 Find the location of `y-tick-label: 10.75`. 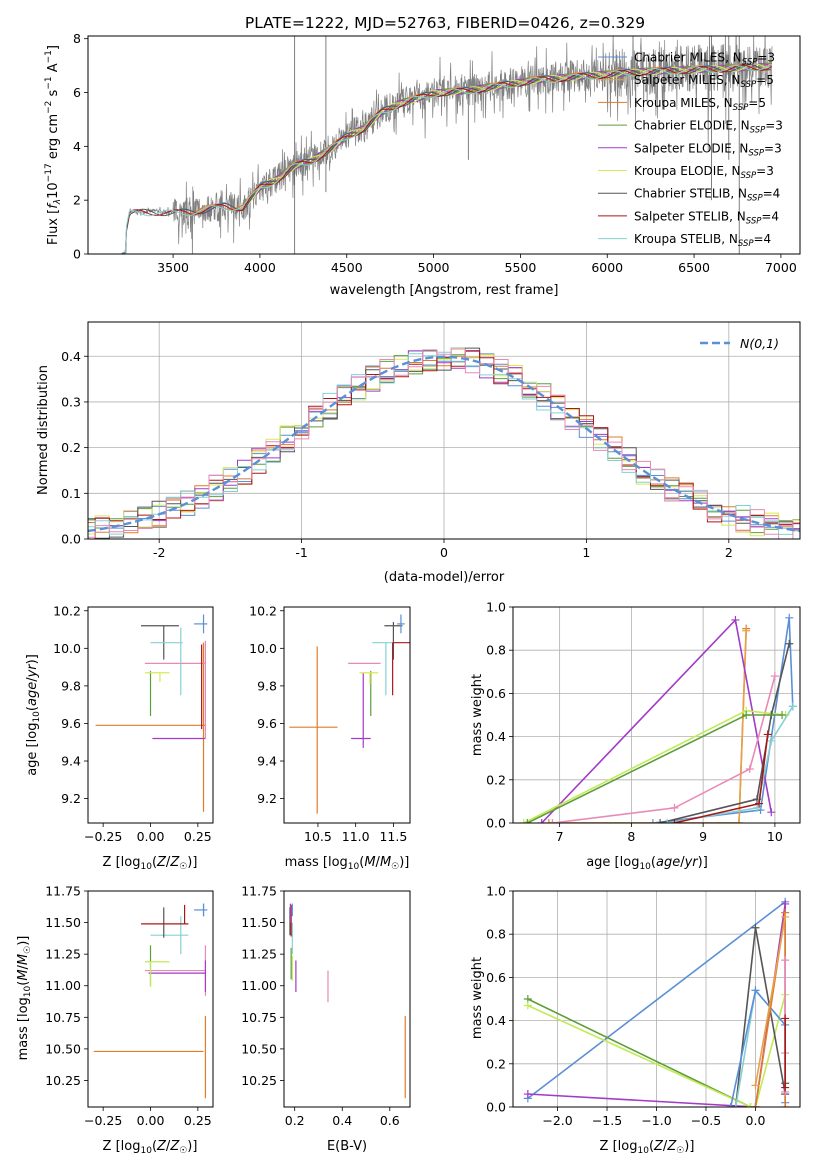

y-tick-label: 10.75 is located at coordinates (63, 1017).